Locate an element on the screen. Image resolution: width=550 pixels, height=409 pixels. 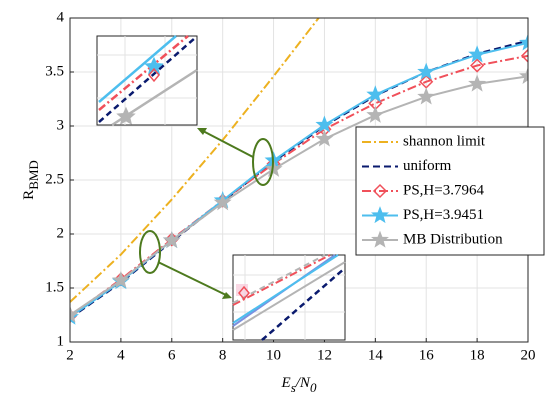
x-tick-label: 4 is located at coordinates (121, 355).